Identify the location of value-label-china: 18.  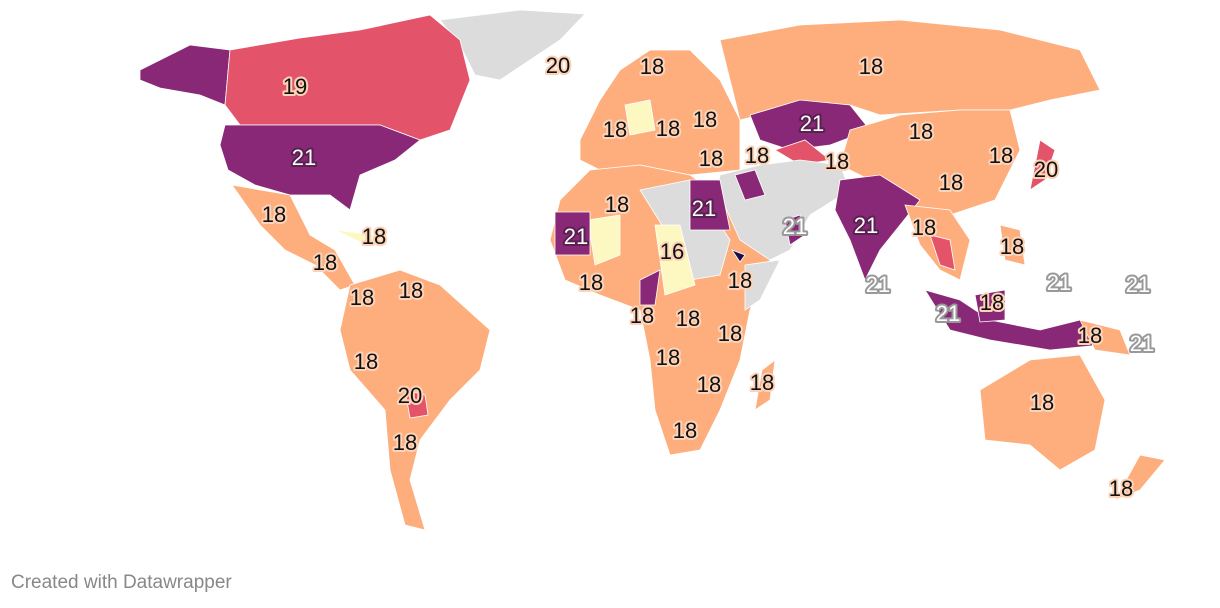
(951, 182).